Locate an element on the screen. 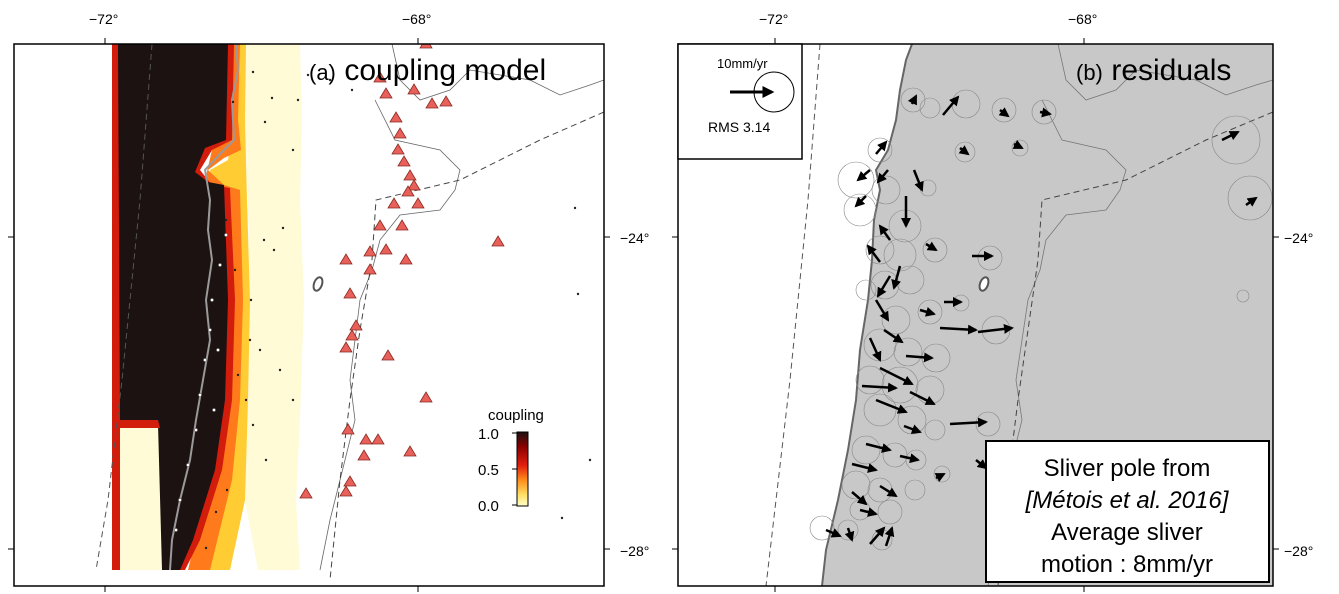 The height and width of the screenshot is (594, 1339). coupling-field is located at coordinates (208, 307).